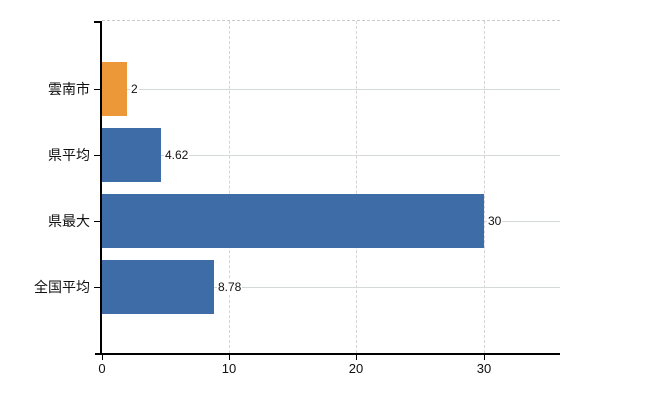  What do you see at coordinates (495, 221) in the screenshot?
I see `value-label: 30` at bounding box center [495, 221].